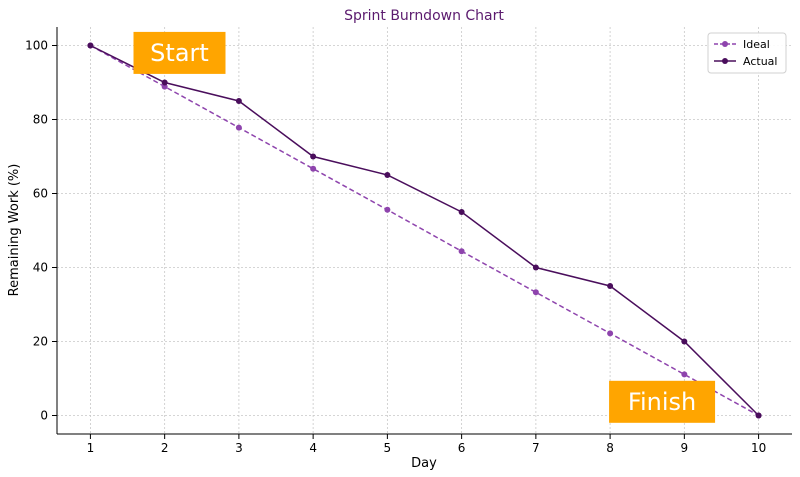  What do you see at coordinates (424, 16) in the screenshot?
I see `chart-title: Sprint Burndown Chart` at bounding box center [424, 16].